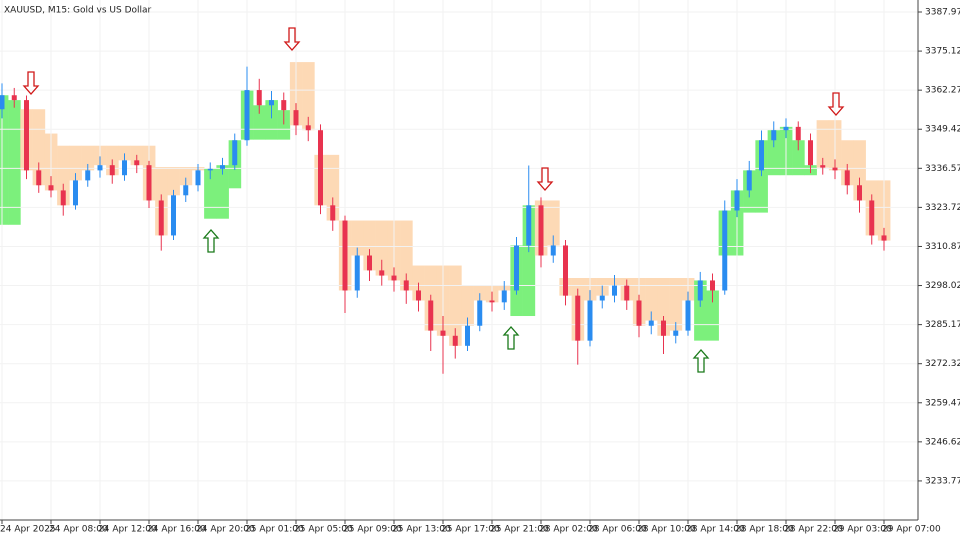 The image size is (960, 540). Describe the element at coordinates (701, 361) in the screenshot. I see `buy-arrow` at that location.